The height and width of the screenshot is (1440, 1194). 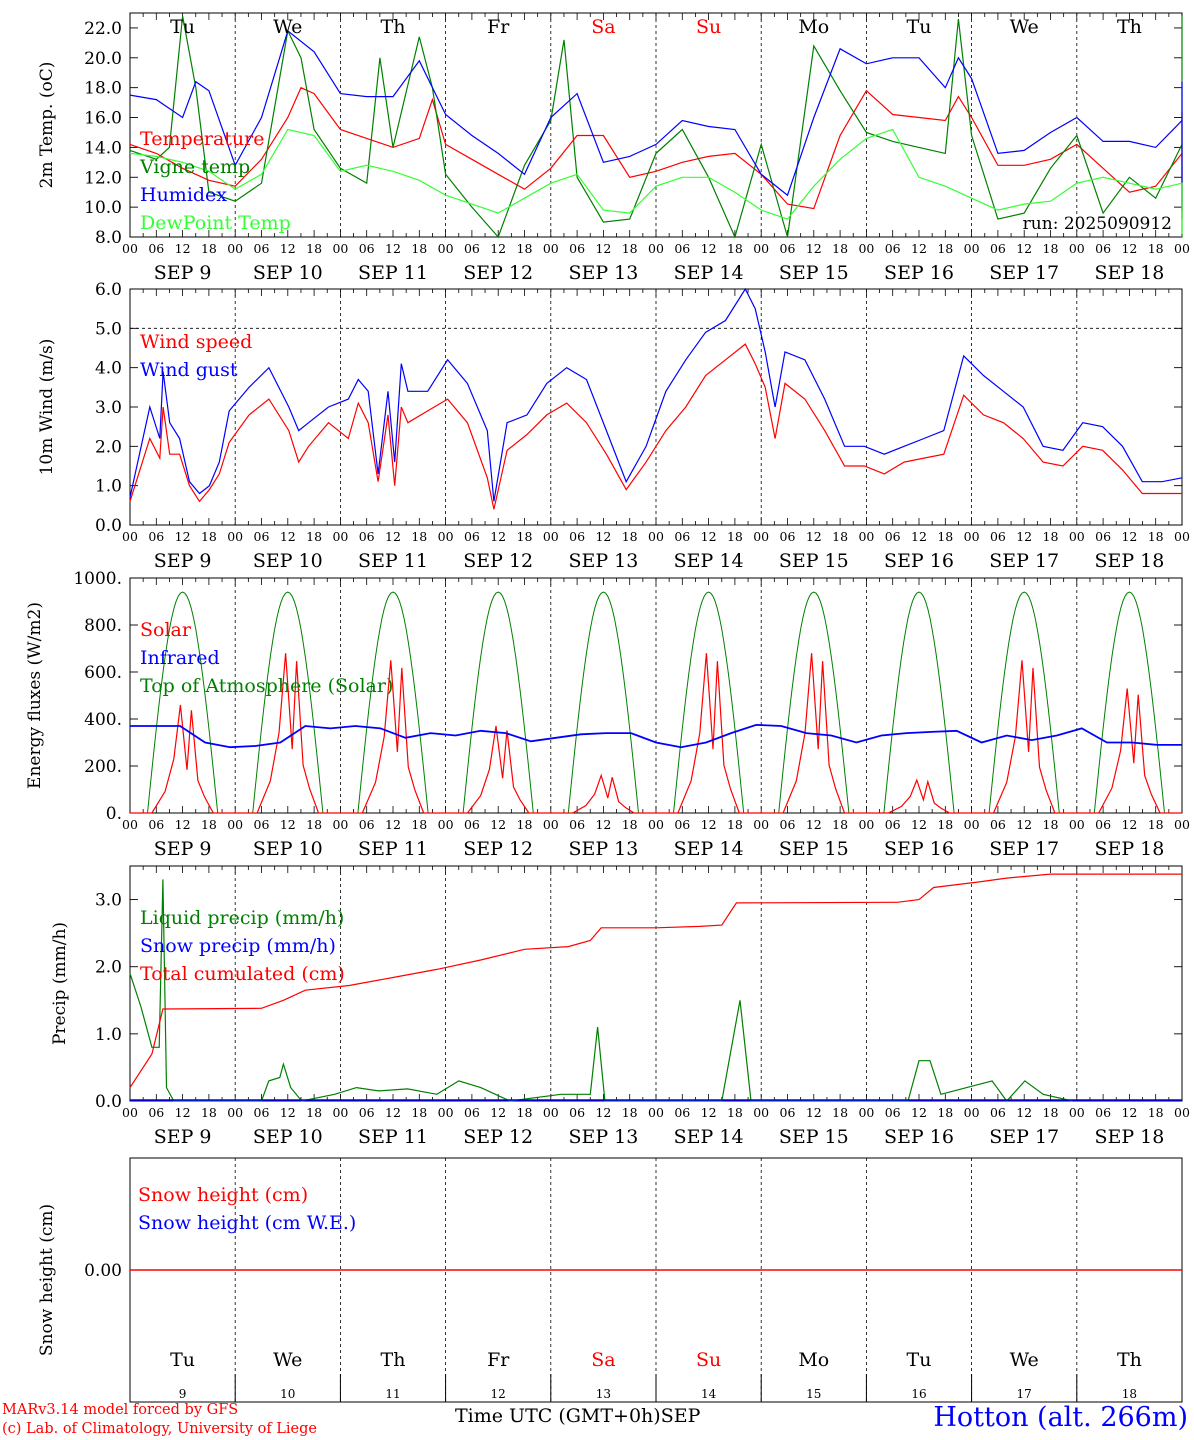 I want to click on date-label: SEP 16, so click(x=919, y=273).